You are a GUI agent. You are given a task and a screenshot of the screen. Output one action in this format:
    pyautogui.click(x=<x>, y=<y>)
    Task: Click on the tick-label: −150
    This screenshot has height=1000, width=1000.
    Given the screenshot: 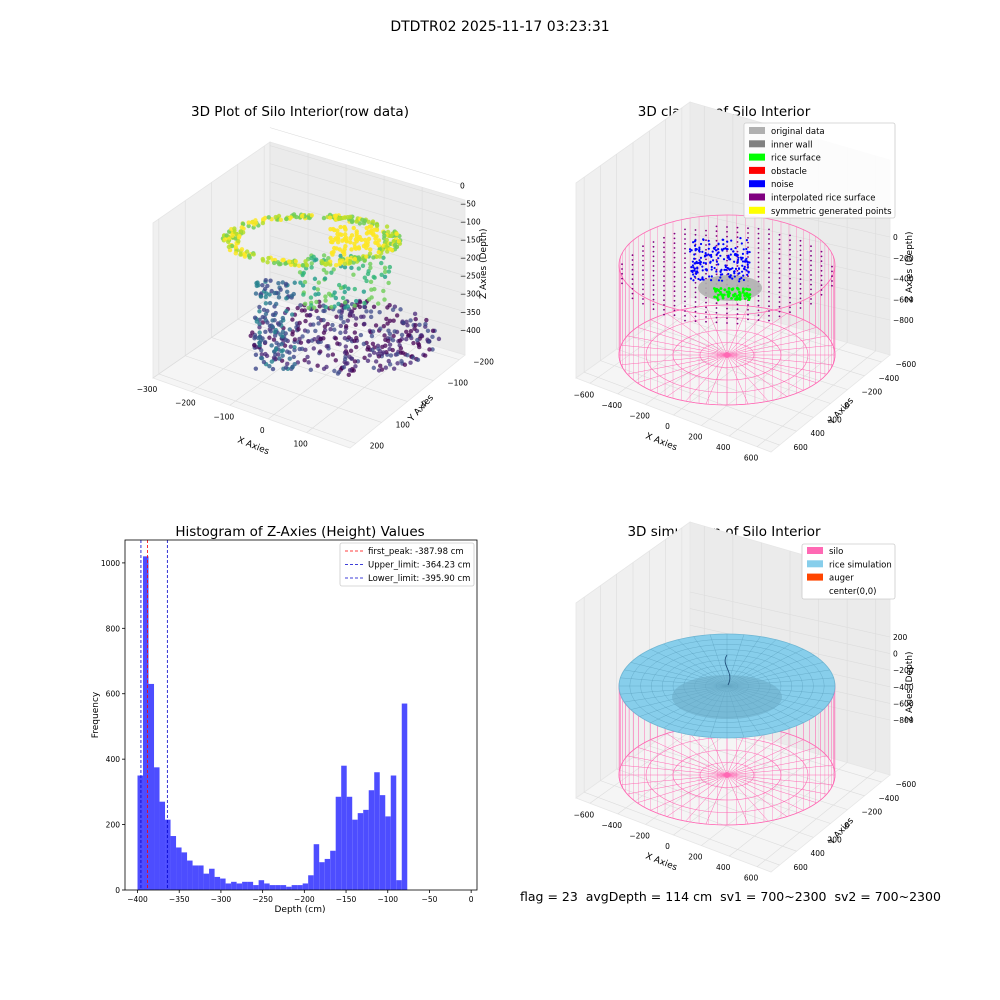 What is the action you would take?
    pyautogui.click(x=346, y=899)
    